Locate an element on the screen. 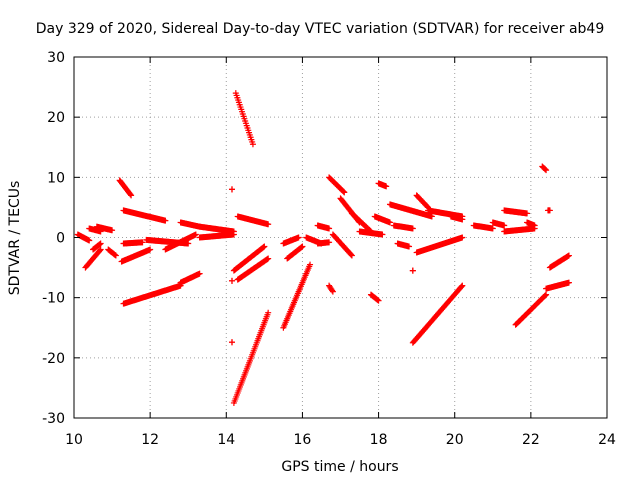 This screenshot has width=640, height=480. y-tick-label: 30 is located at coordinates (56, 58).